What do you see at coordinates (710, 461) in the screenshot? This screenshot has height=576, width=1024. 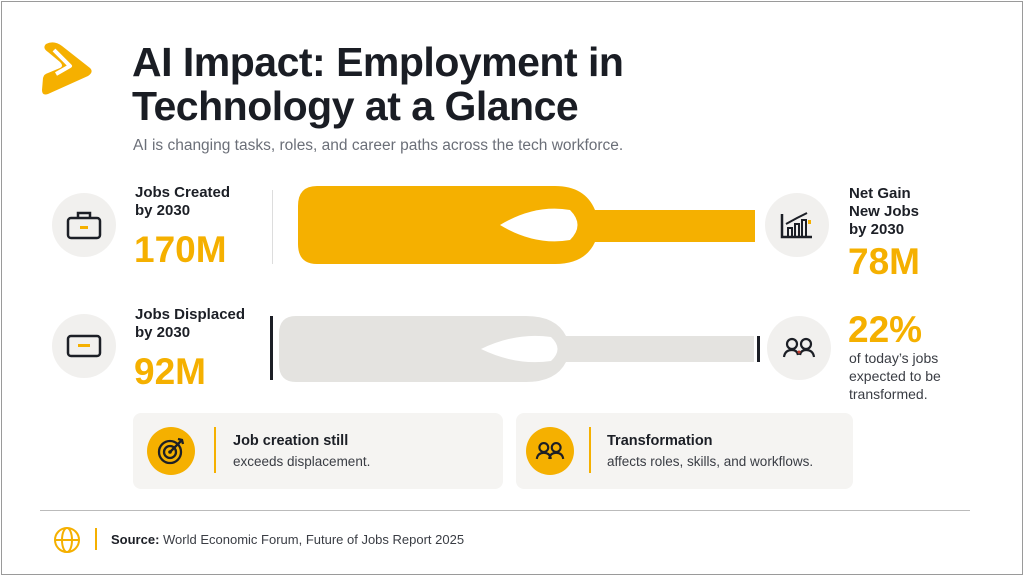 I see `card-desc: affects roles, skills, and workflows.` at bounding box center [710, 461].